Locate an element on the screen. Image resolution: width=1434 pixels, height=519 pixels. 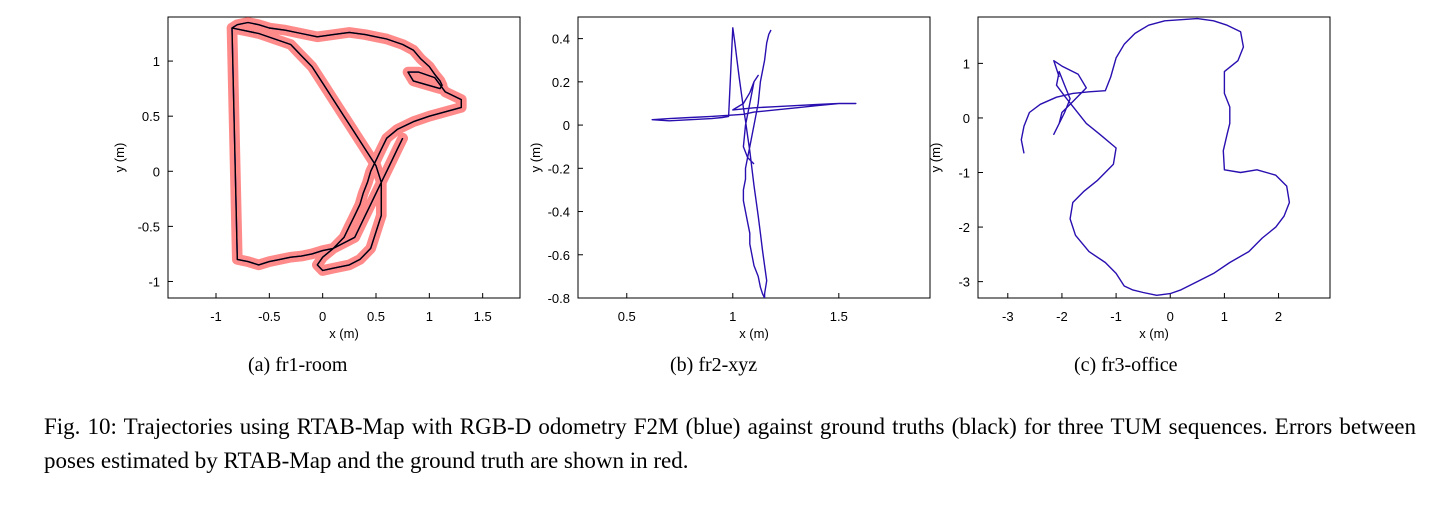
y-tick-label: -0.8 is located at coordinates (559, 298).